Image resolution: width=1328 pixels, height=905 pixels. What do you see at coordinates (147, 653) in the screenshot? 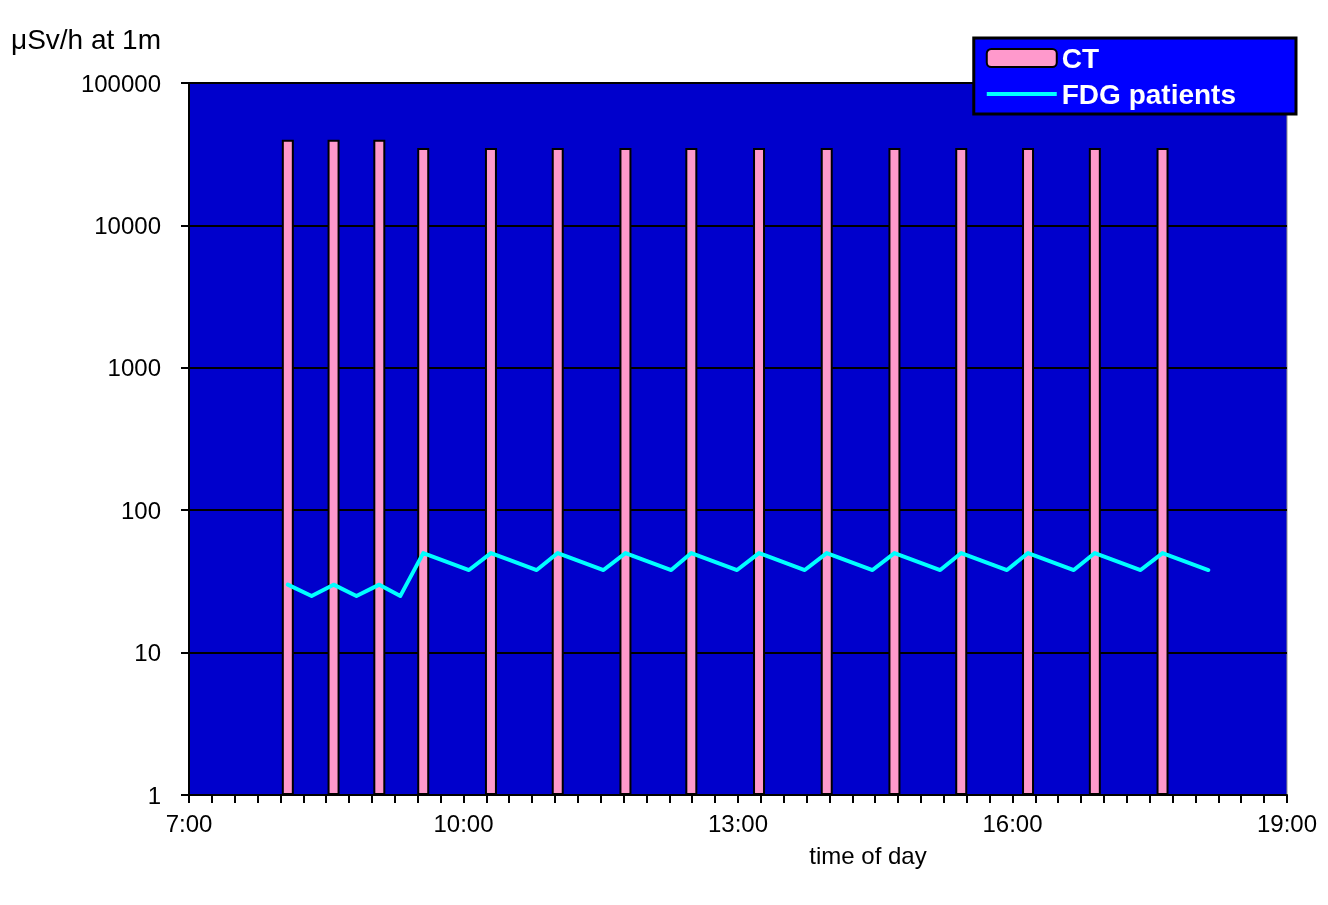
I see `y-tick-label: 10` at bounding box center [147, 653].